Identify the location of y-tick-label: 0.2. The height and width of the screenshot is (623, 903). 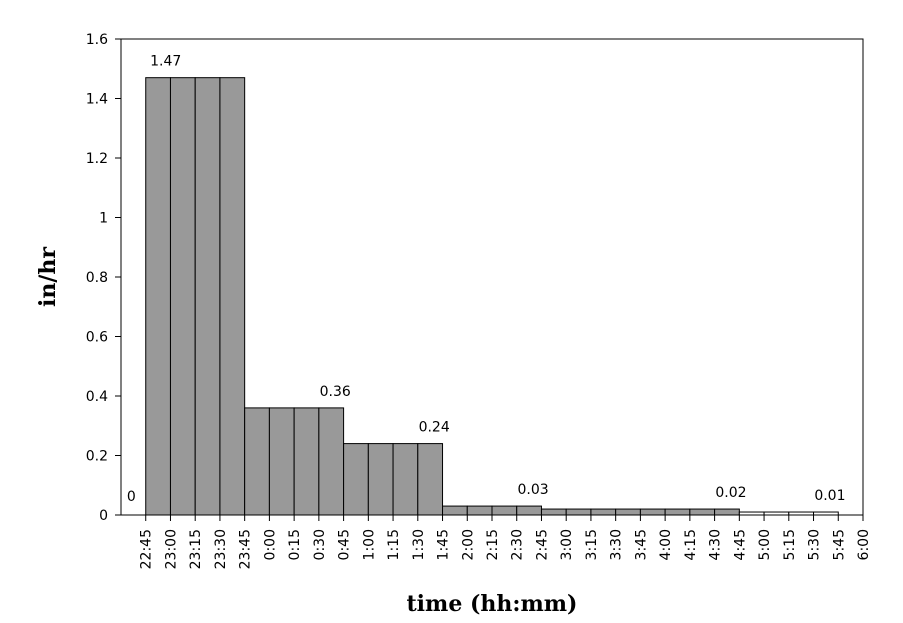
(97, 457).